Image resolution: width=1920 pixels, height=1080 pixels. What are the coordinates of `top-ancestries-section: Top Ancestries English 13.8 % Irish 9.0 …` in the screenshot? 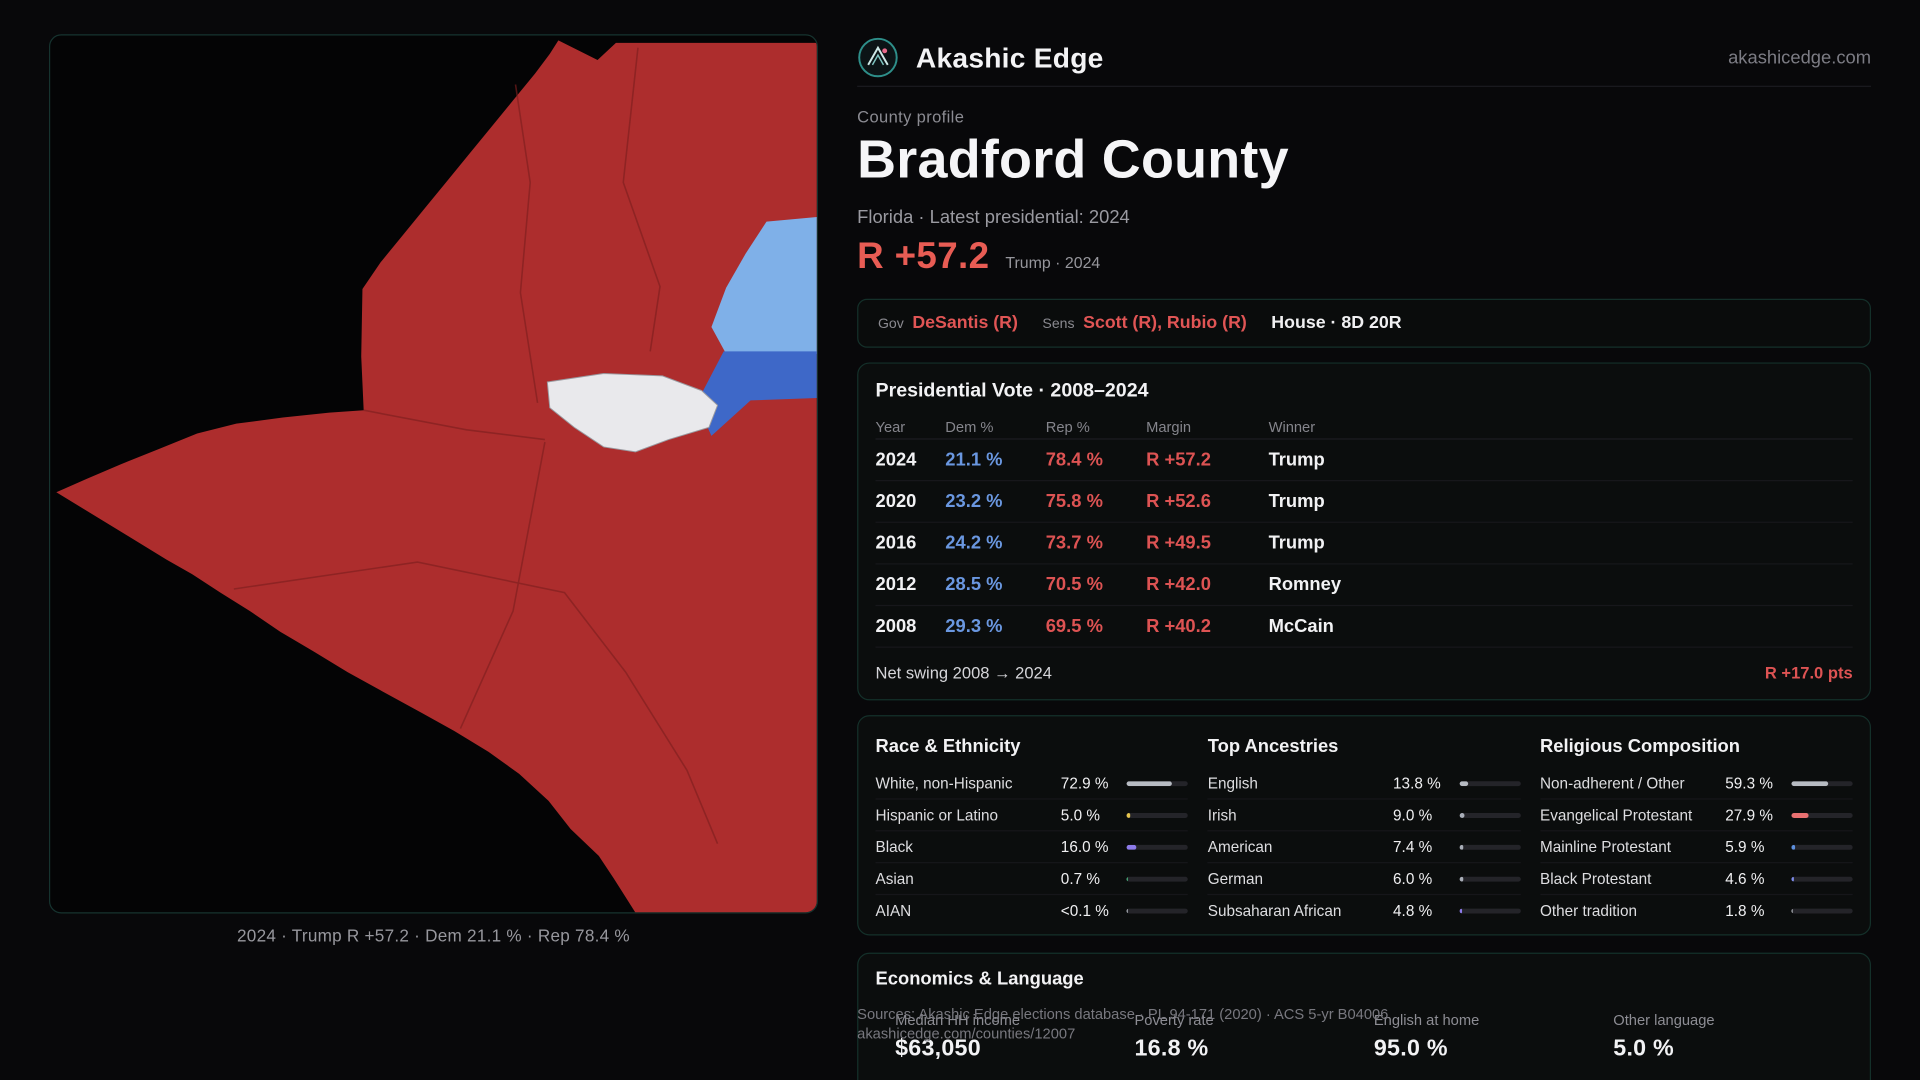 It's located at (1364, 829).